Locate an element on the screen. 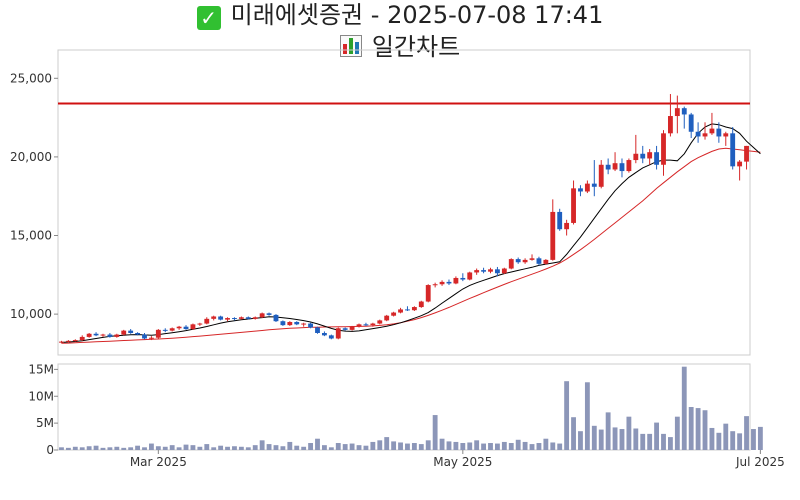 This screenshot has width=800, height=500. volume-tick-label: 15M is located at coordinates (41, 369).